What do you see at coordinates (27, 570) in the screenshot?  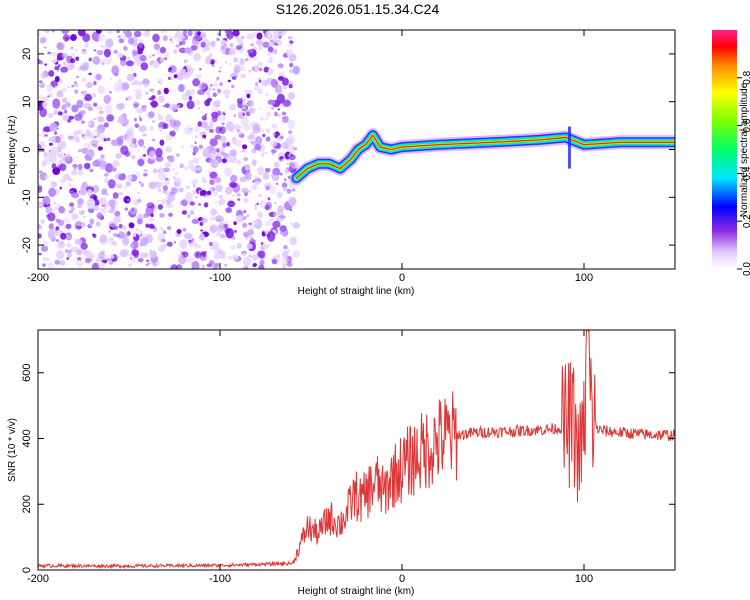 I see `y-tick-label: 0` at bounding box center [27, 570].